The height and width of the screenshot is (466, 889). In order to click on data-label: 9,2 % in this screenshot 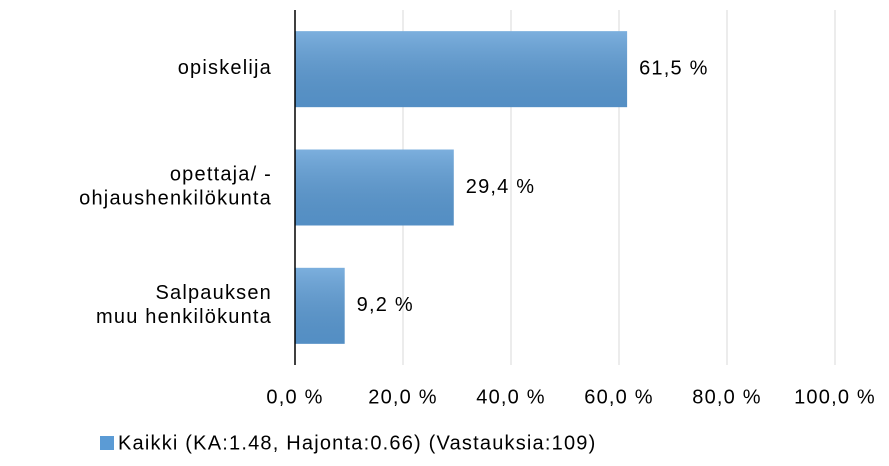, I will do `click(385, 305)`.